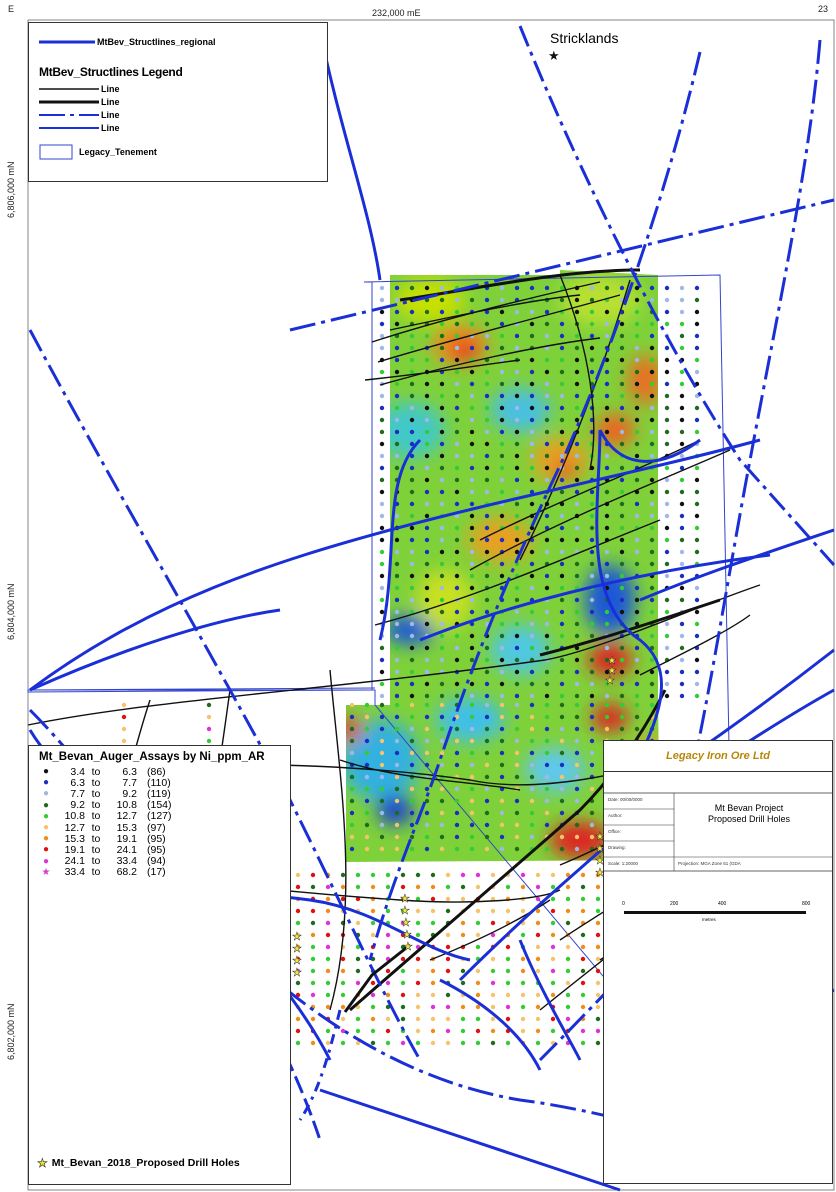 This screenshot has width=836, height=1192. I want to click on tenement-boundary-west, so click(201, 689).